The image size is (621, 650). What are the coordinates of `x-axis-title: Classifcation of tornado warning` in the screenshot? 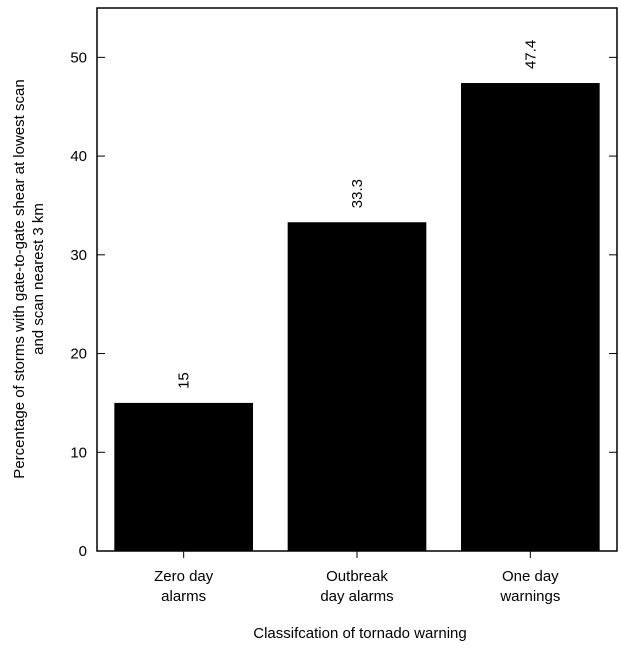 It's located at (359, 633).